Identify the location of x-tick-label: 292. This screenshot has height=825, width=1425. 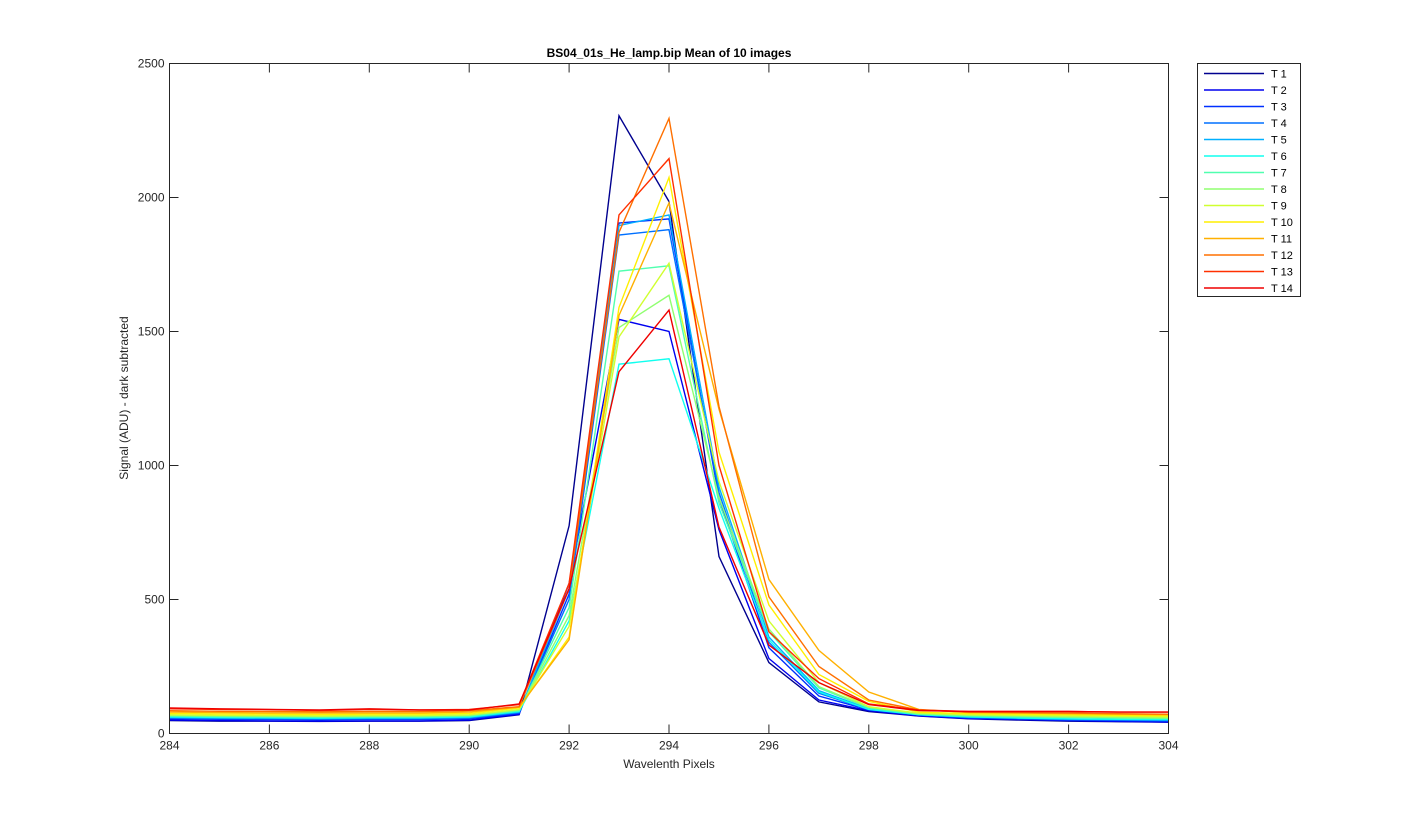
(569, 746).